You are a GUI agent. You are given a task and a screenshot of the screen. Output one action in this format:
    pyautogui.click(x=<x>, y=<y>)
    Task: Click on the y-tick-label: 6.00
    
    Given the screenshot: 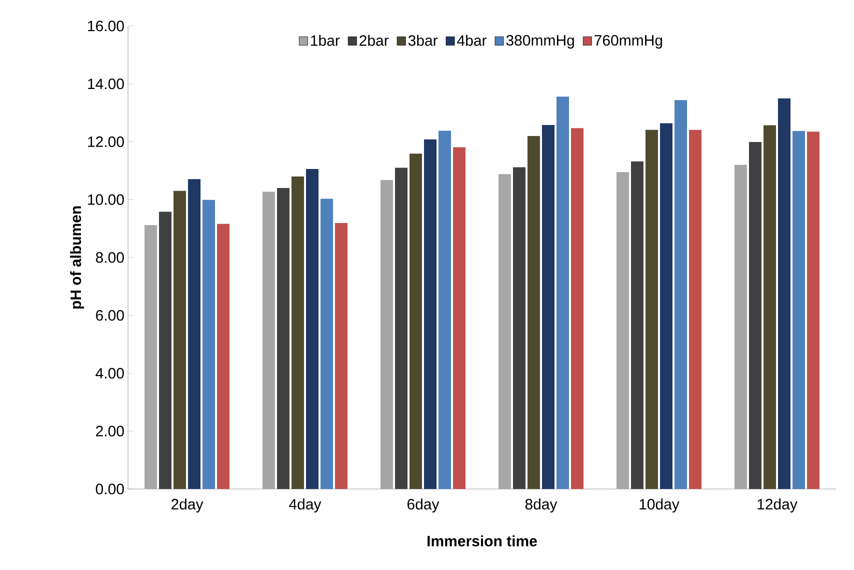 What is the action you would take?
    pyautogui.click(x=110, y=315)
    